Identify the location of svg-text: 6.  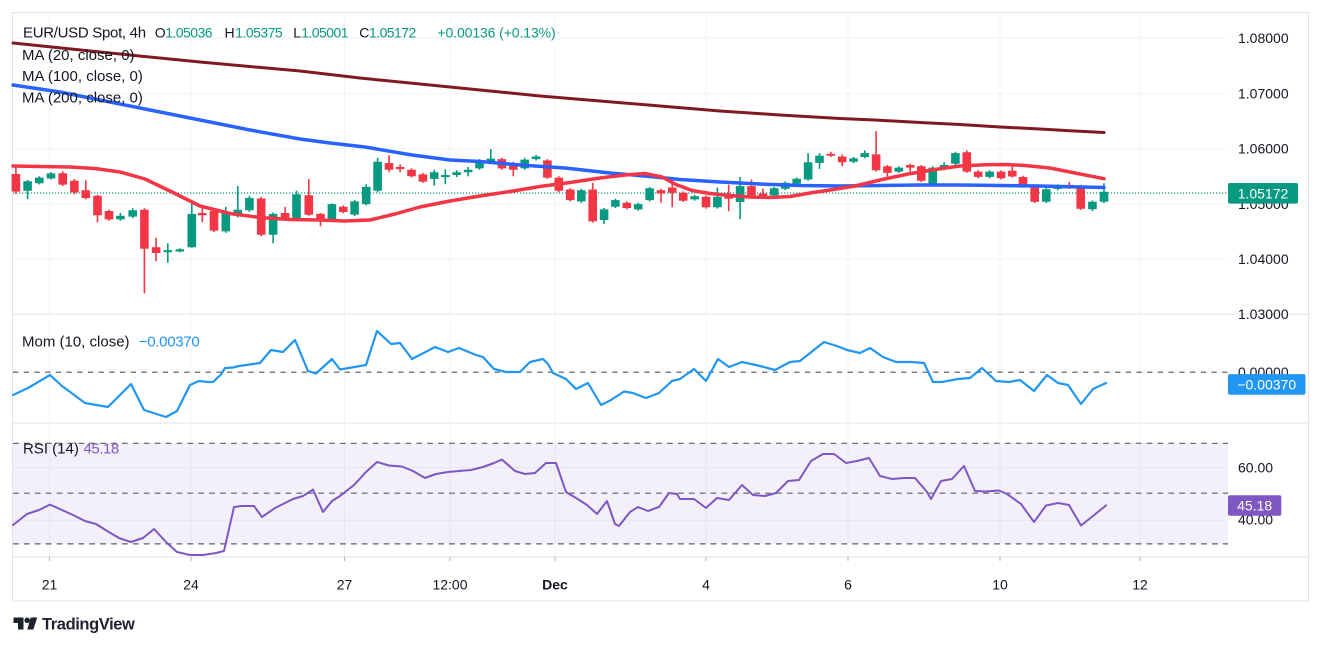
(848, 585).